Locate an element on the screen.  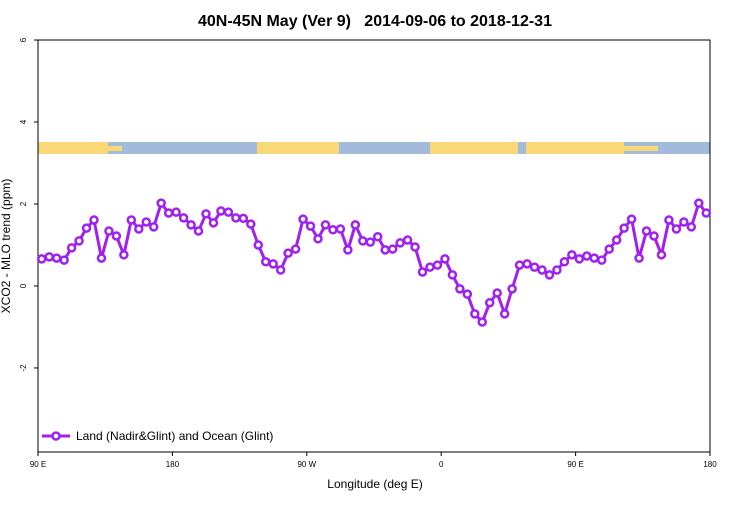
land-ocean-strip is located at coordinates (374, 148).